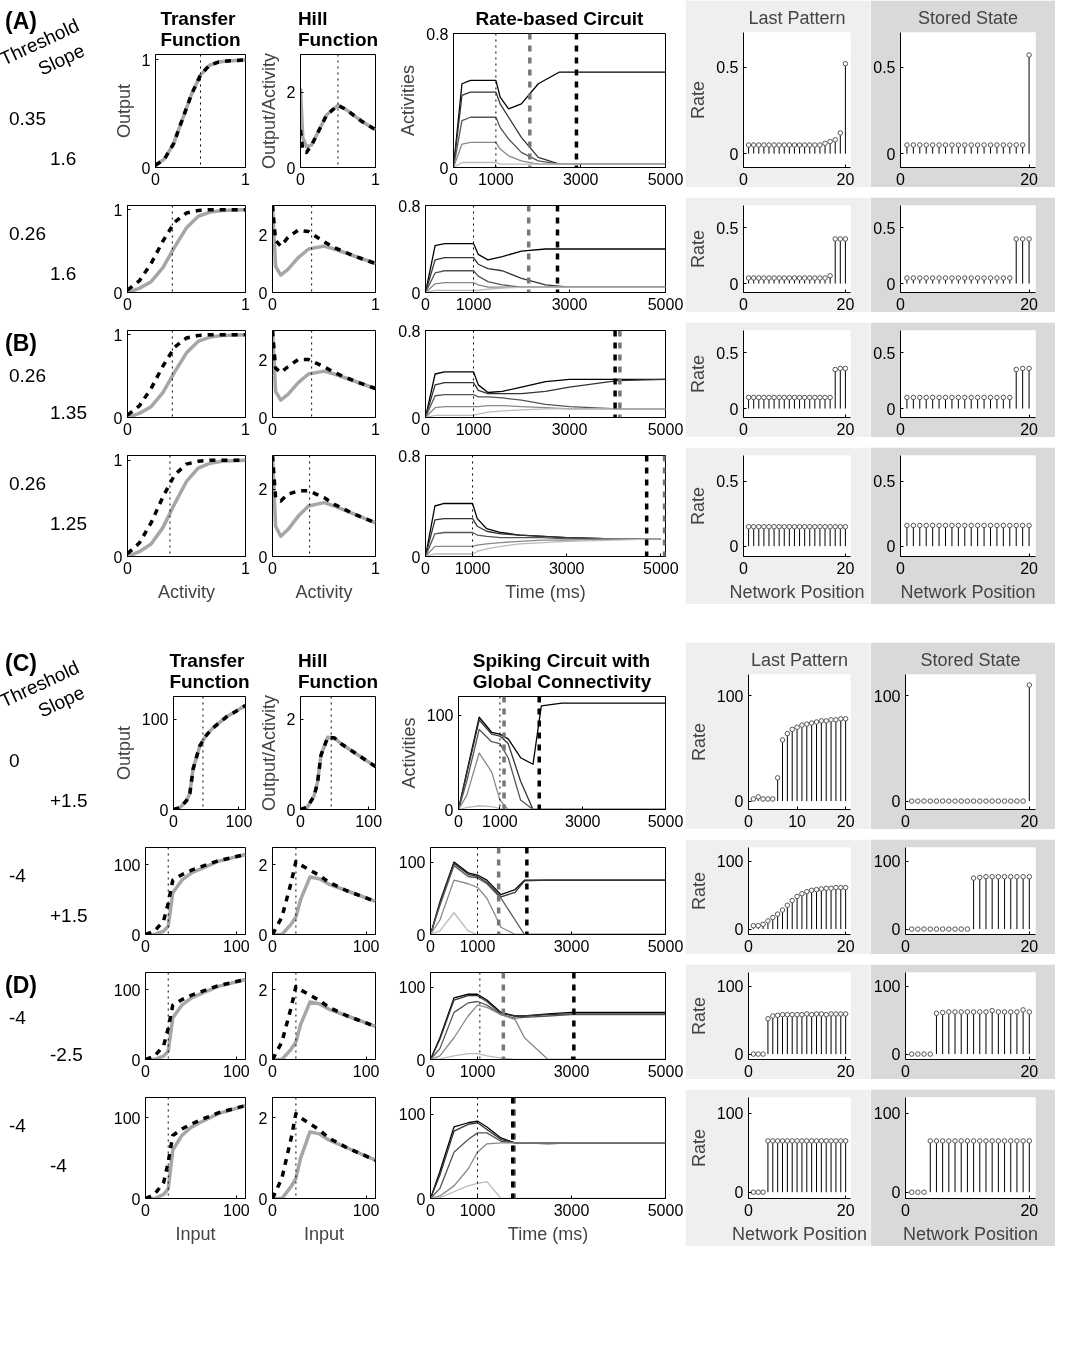 The height and width of the screenshot is (1368, 1090). What do you see at coordinates (338, 670) in the screenshot?
I see `chart-title: Hill Function` at bounding box center [338, 670].